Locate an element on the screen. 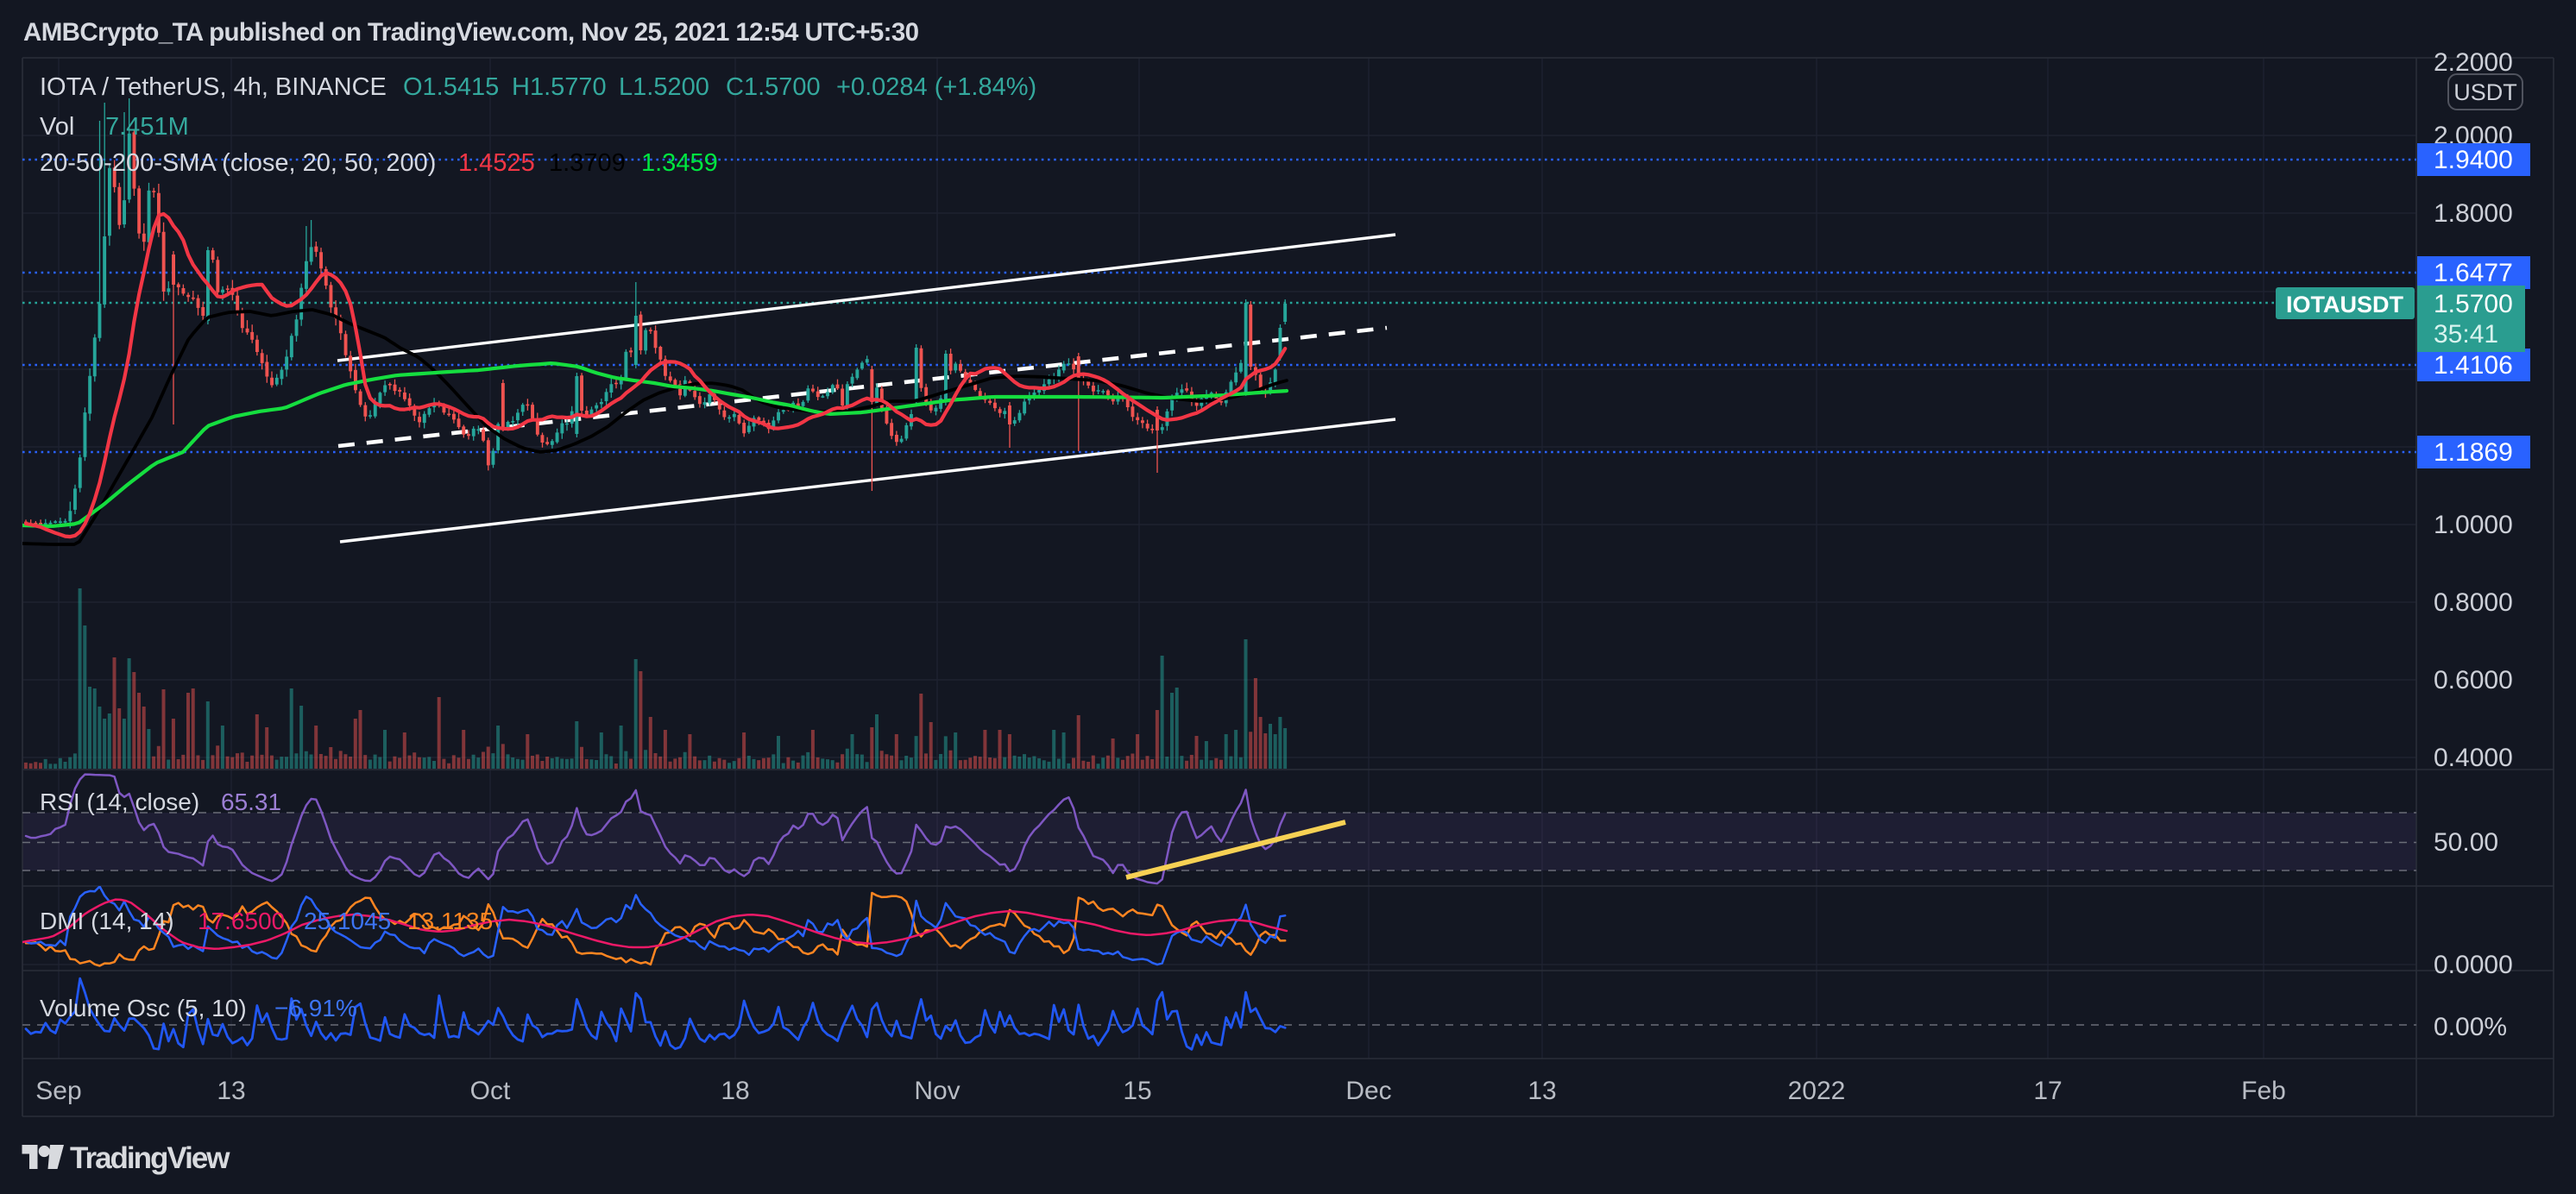  svg-text: 0.0000 is located at coordinates (2473, 965).